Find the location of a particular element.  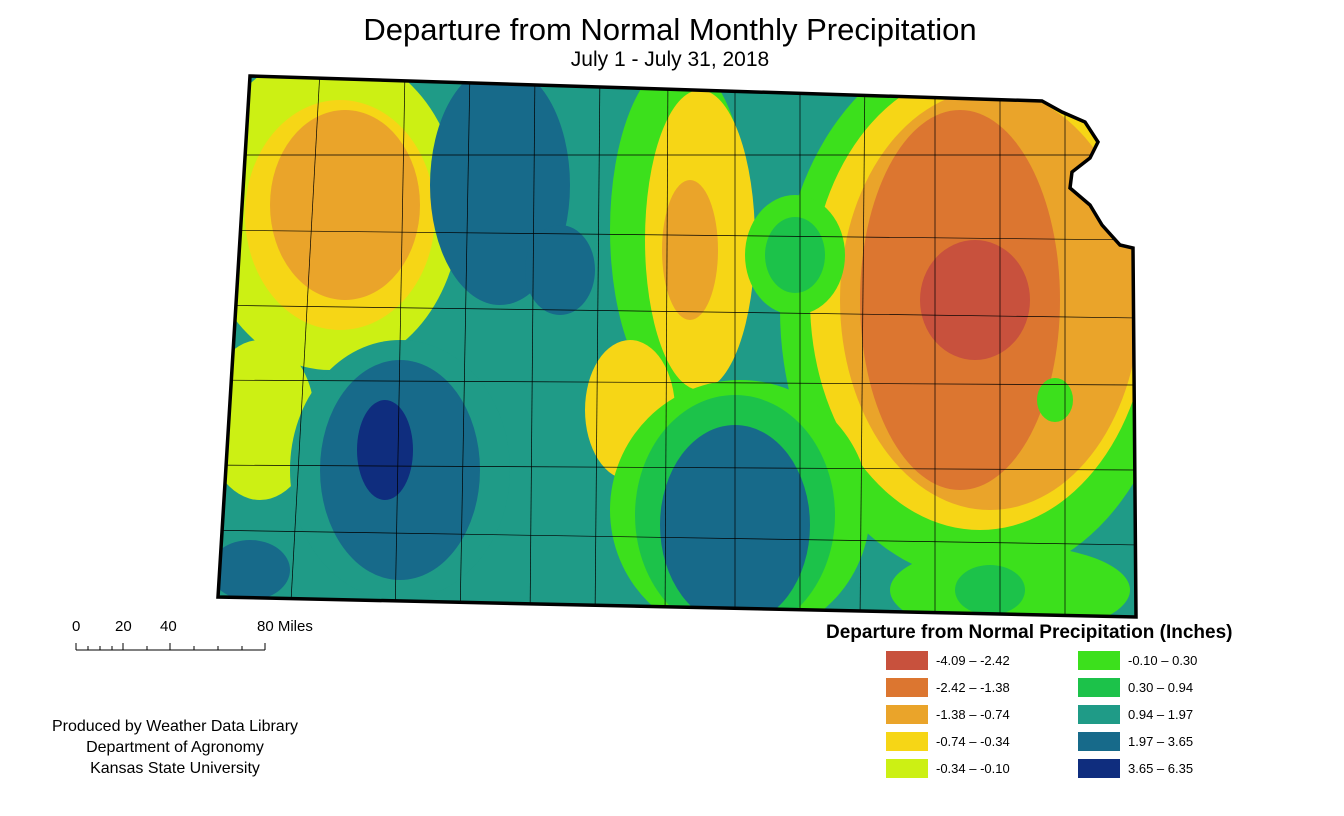

legend-label: 0.30 – 0.94 is located at coordinates (1161, 687).